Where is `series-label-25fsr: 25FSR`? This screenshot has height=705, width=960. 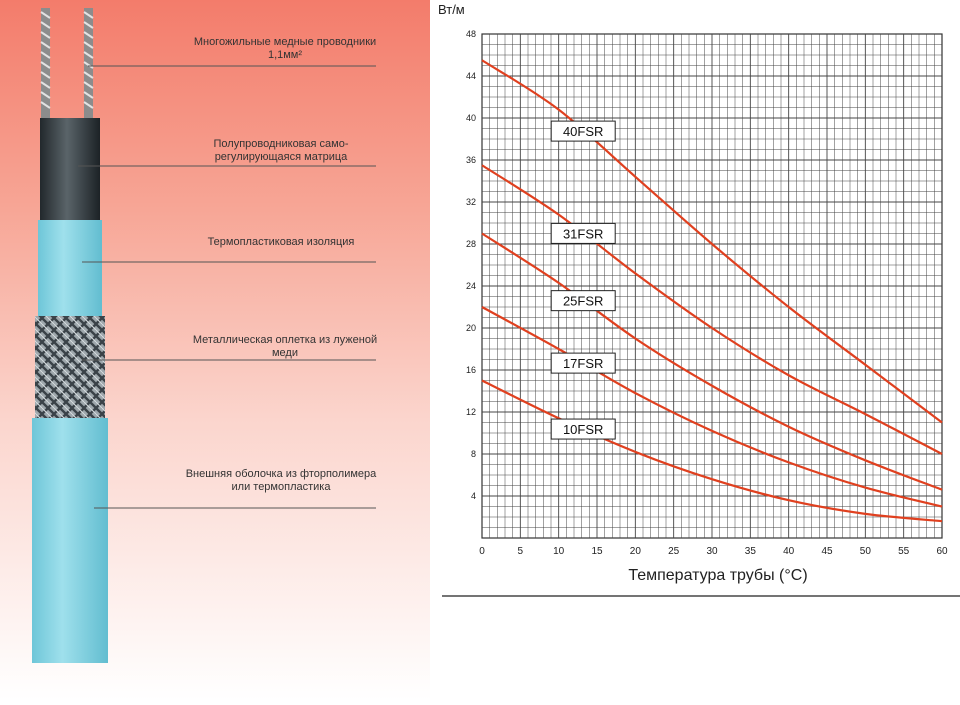 series-label-25fsr: 25FSR is located at coordinates (583, 301).